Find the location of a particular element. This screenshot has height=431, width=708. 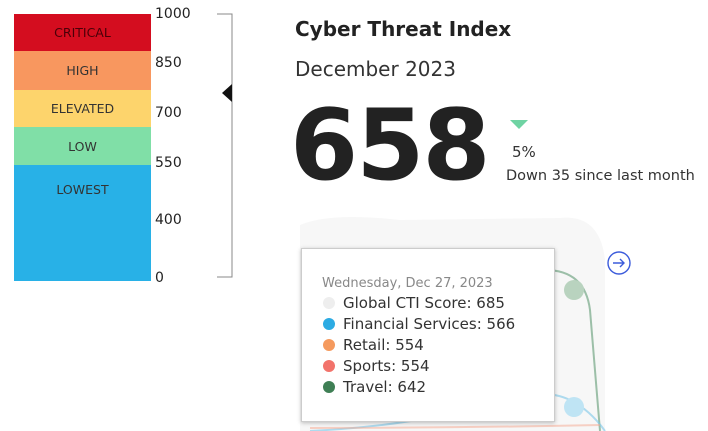

tooltip-item: Global CTI Score: 685 is located at coordinates (414, 303).